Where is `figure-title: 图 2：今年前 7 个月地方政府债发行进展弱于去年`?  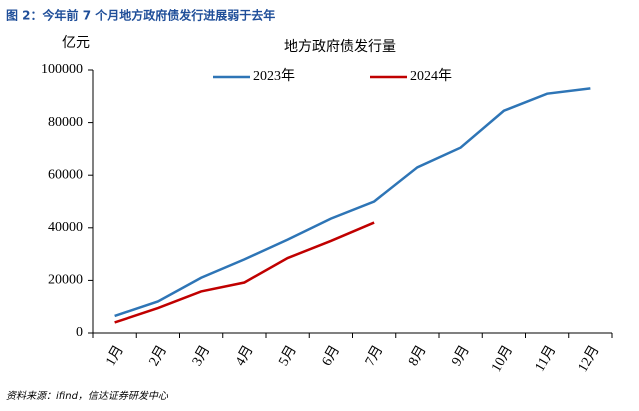
figure-title: 图 2：今年前 7 个月地方政府债发行进展弱于去年 is located at coordinates (140, 15).